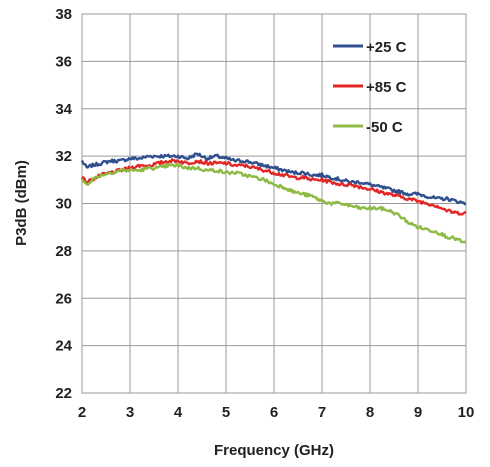  I want to click on y-tick-label: 34, so click(63, 109).